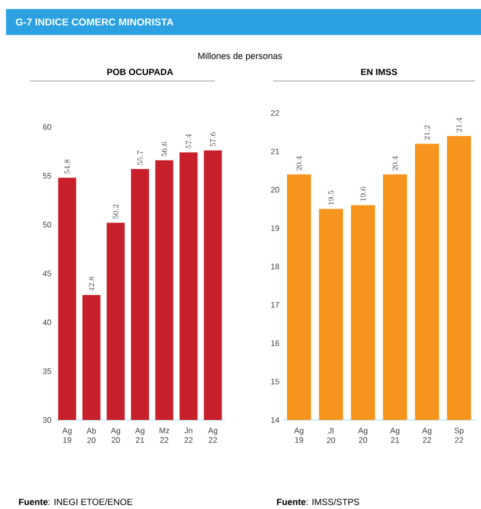 This screenshot has width=481, height=509. I want to click on chart-title: POB OCUPADA, so click(140, 72).